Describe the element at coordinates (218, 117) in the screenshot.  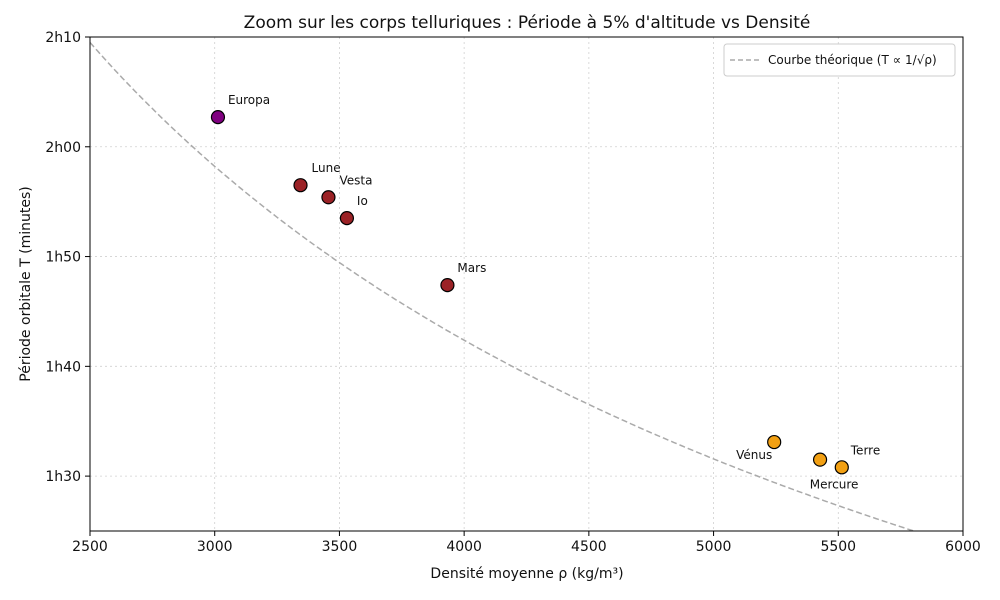
I see `data-point-europa` at that location.